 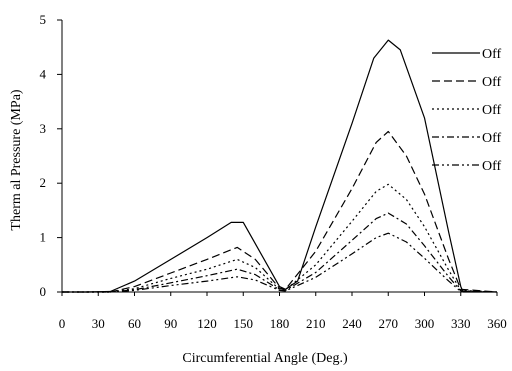 What do you see at coordinates (280, 323) in the screenshot?
I see `x-tick-label: 180` at bounding box center [280, 323].